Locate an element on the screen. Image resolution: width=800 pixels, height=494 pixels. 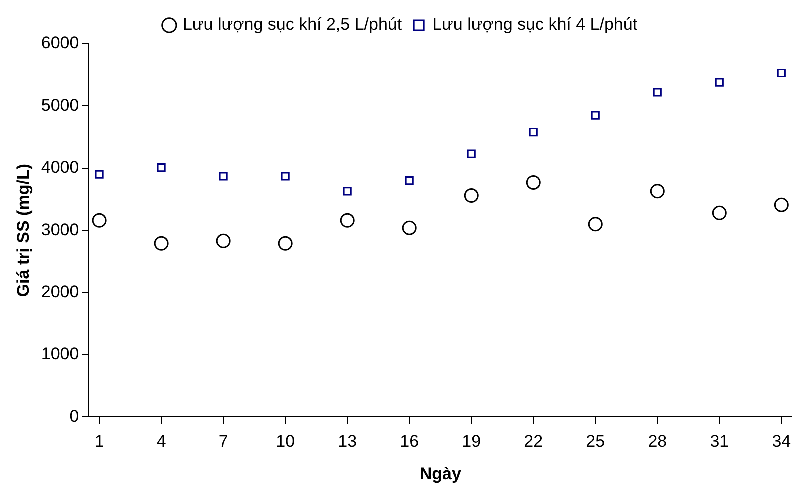
x-tick-label: 10 is located at coordinates (286, 442).